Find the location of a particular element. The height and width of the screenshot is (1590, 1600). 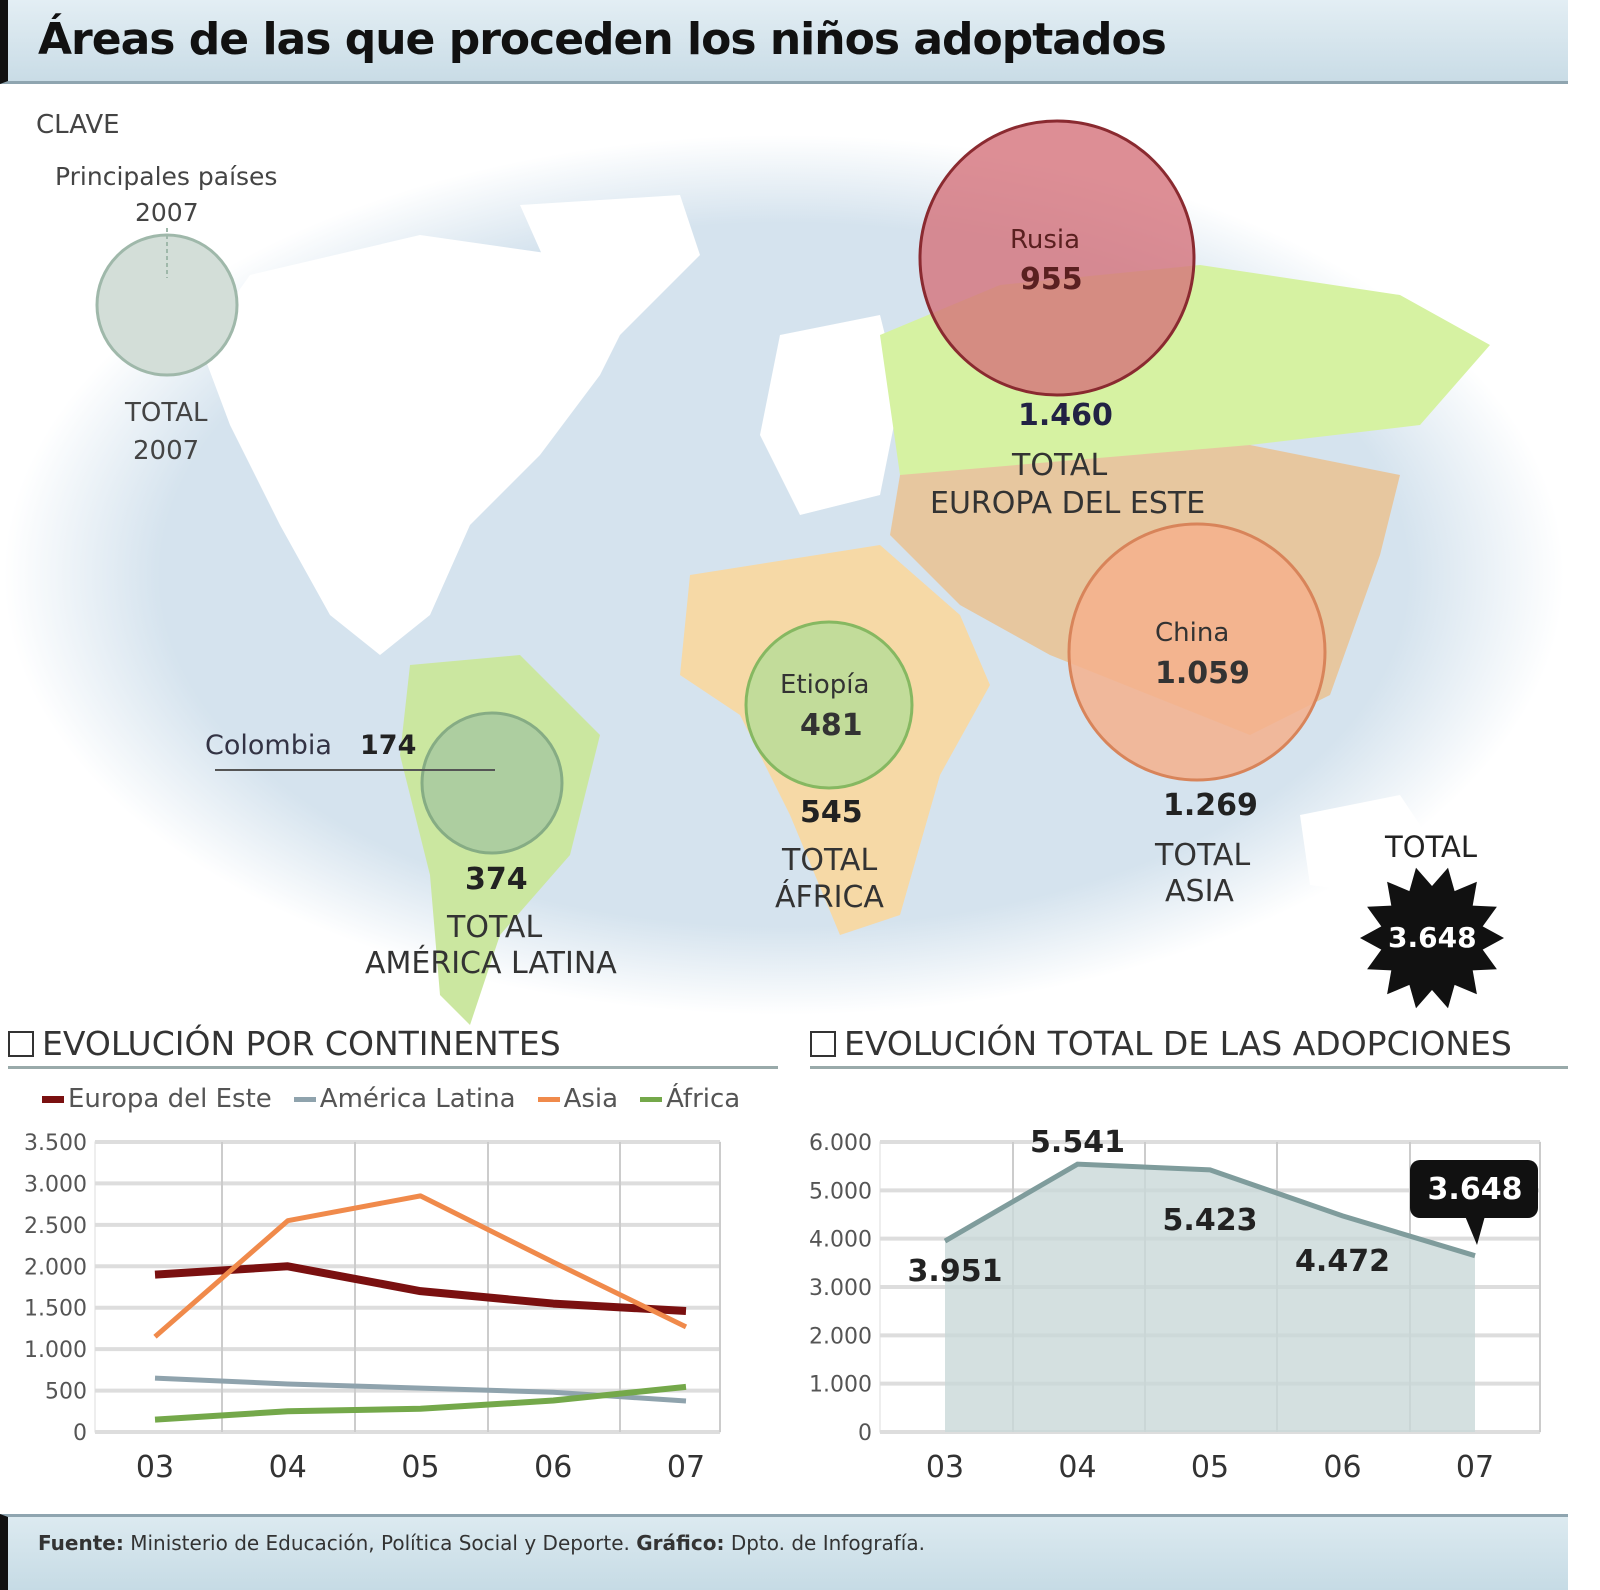

africa-region-name: ÁFRICA is located at coordinates (829, 897).